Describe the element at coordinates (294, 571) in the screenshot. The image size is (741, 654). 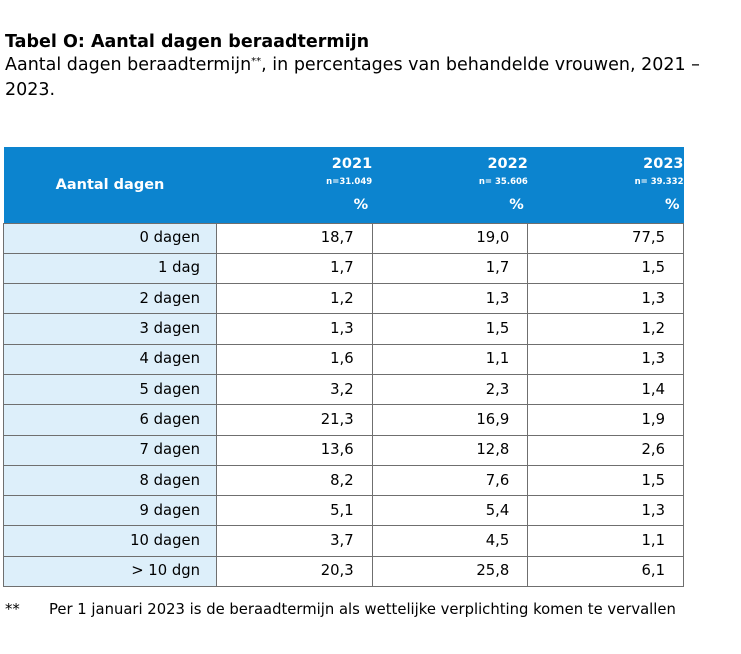
I see `cell-2021: 20,3` at that location.